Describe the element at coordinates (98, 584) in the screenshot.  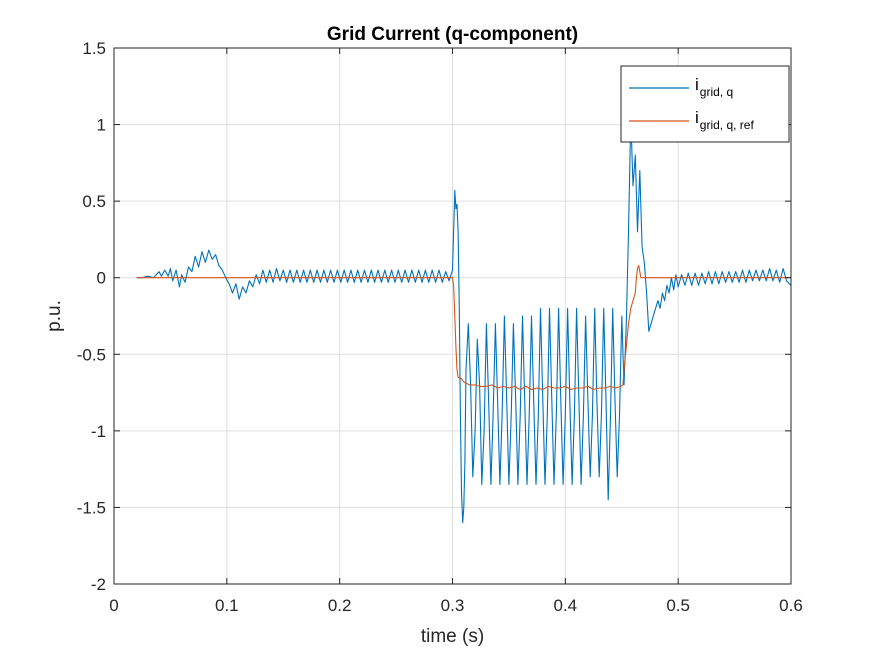
I see `y-tick-label: -2` at that location.